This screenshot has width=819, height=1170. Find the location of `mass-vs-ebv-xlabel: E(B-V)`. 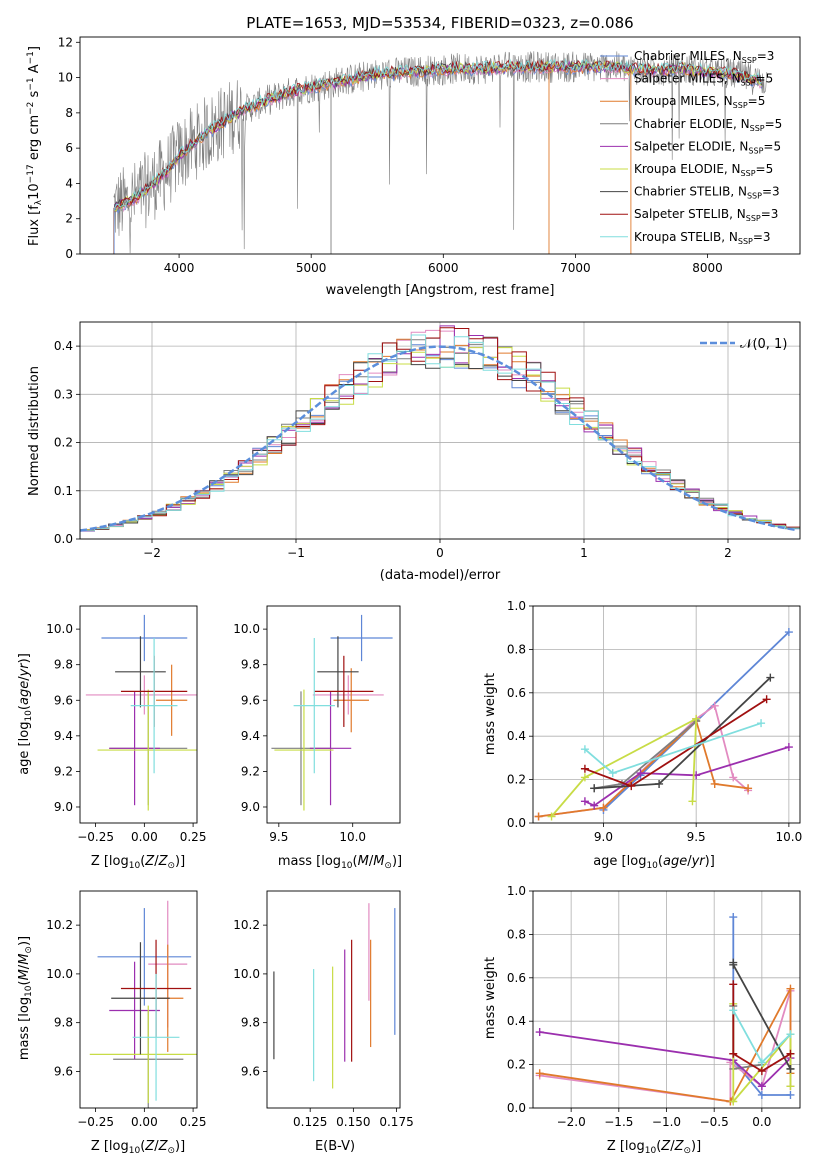

mass-vs-ebv-xlabel: E(B-V) is located at coordinates (335, 1146).